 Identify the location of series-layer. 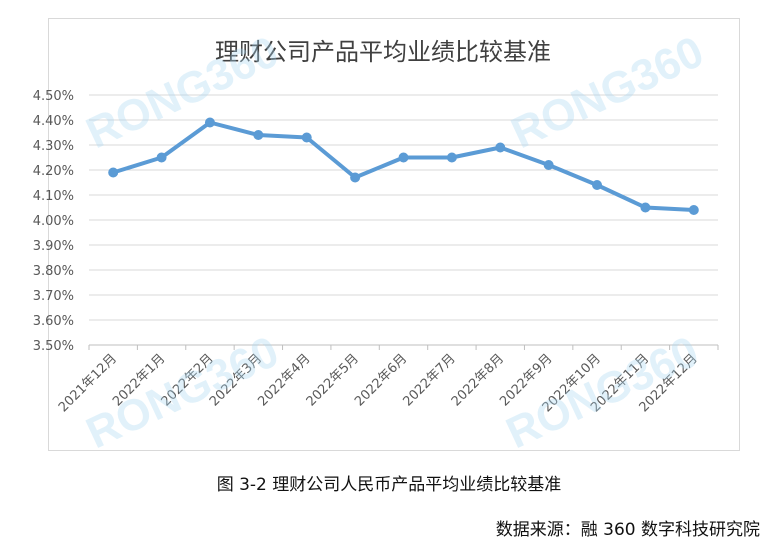
(403, 166).